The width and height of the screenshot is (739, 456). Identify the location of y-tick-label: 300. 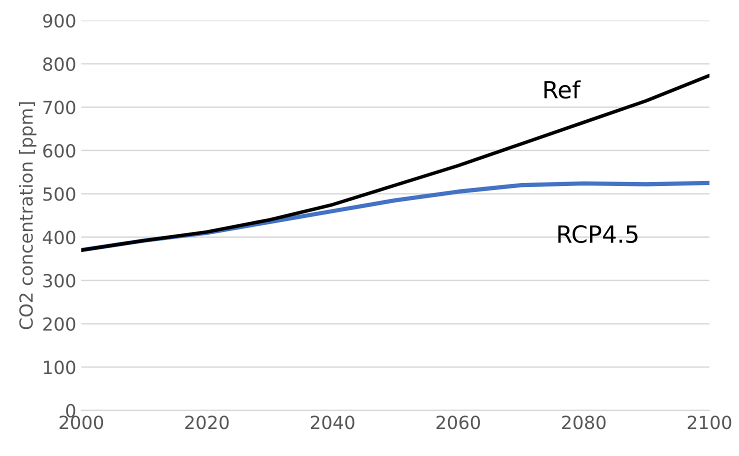
(59, 281).